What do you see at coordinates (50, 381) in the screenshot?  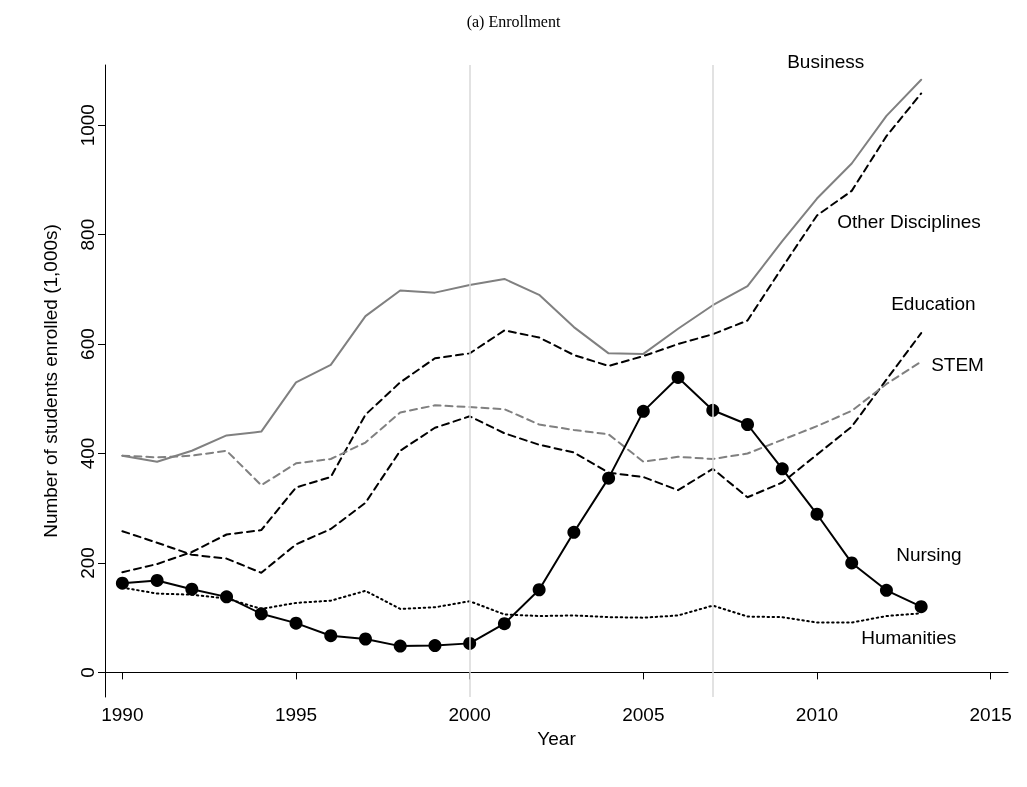 I see `y-axis-title: Number of students enrolled (1,000s)` at bounding box center [50, 381].